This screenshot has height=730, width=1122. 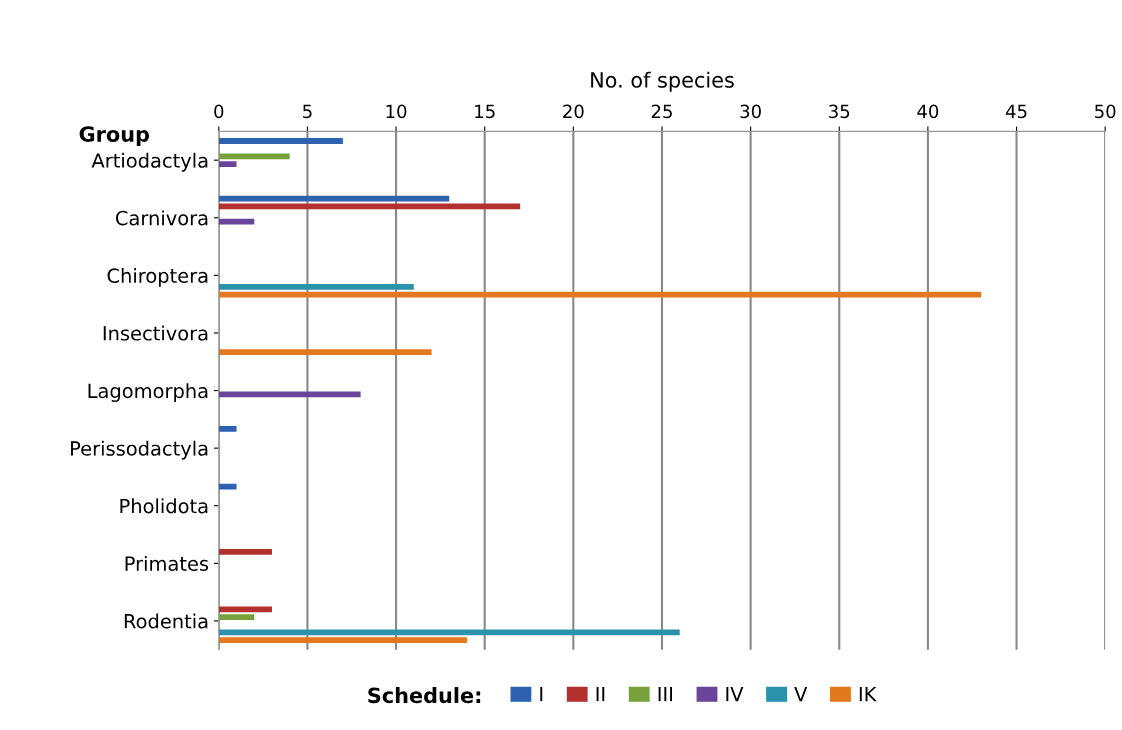 I want to click on legend-label: V, so click(x=801, y=694).